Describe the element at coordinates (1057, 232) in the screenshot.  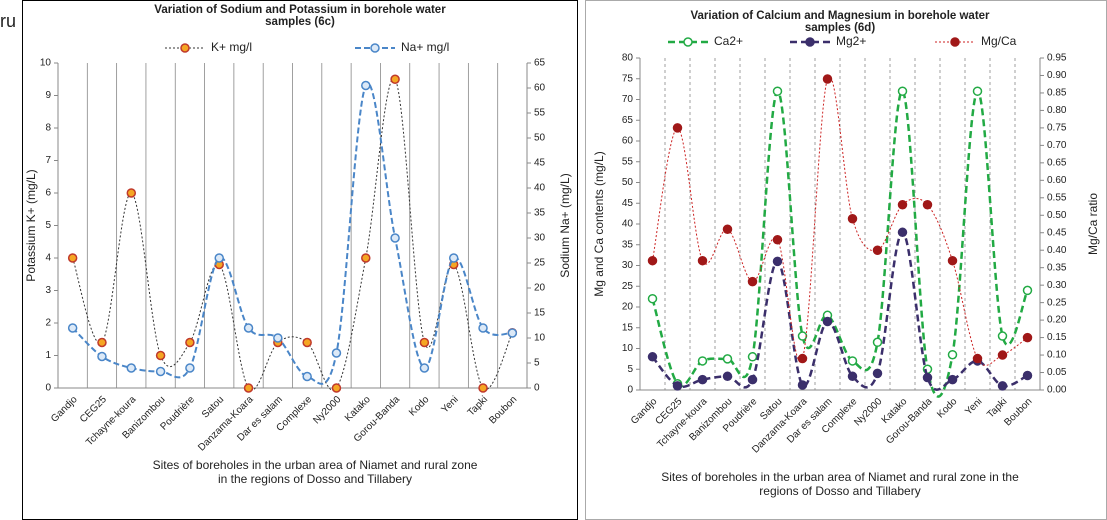
I see `y2-tick-label: 0.45` at that location.